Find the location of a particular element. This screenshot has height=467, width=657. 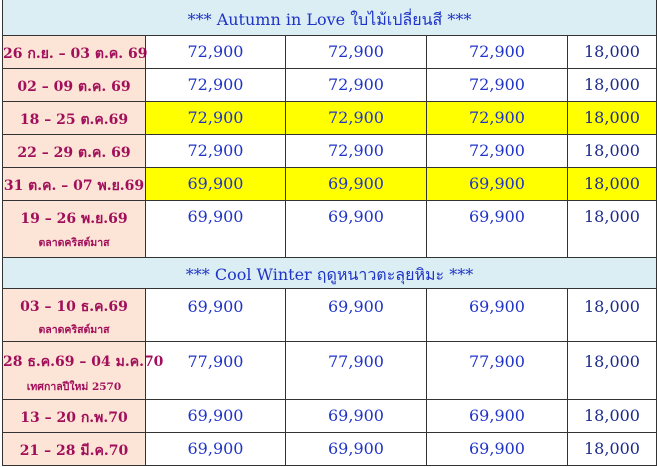

date-range: 26 ก.ย. – 03 ต.ค. 69 is located at coordinates (75, 54).